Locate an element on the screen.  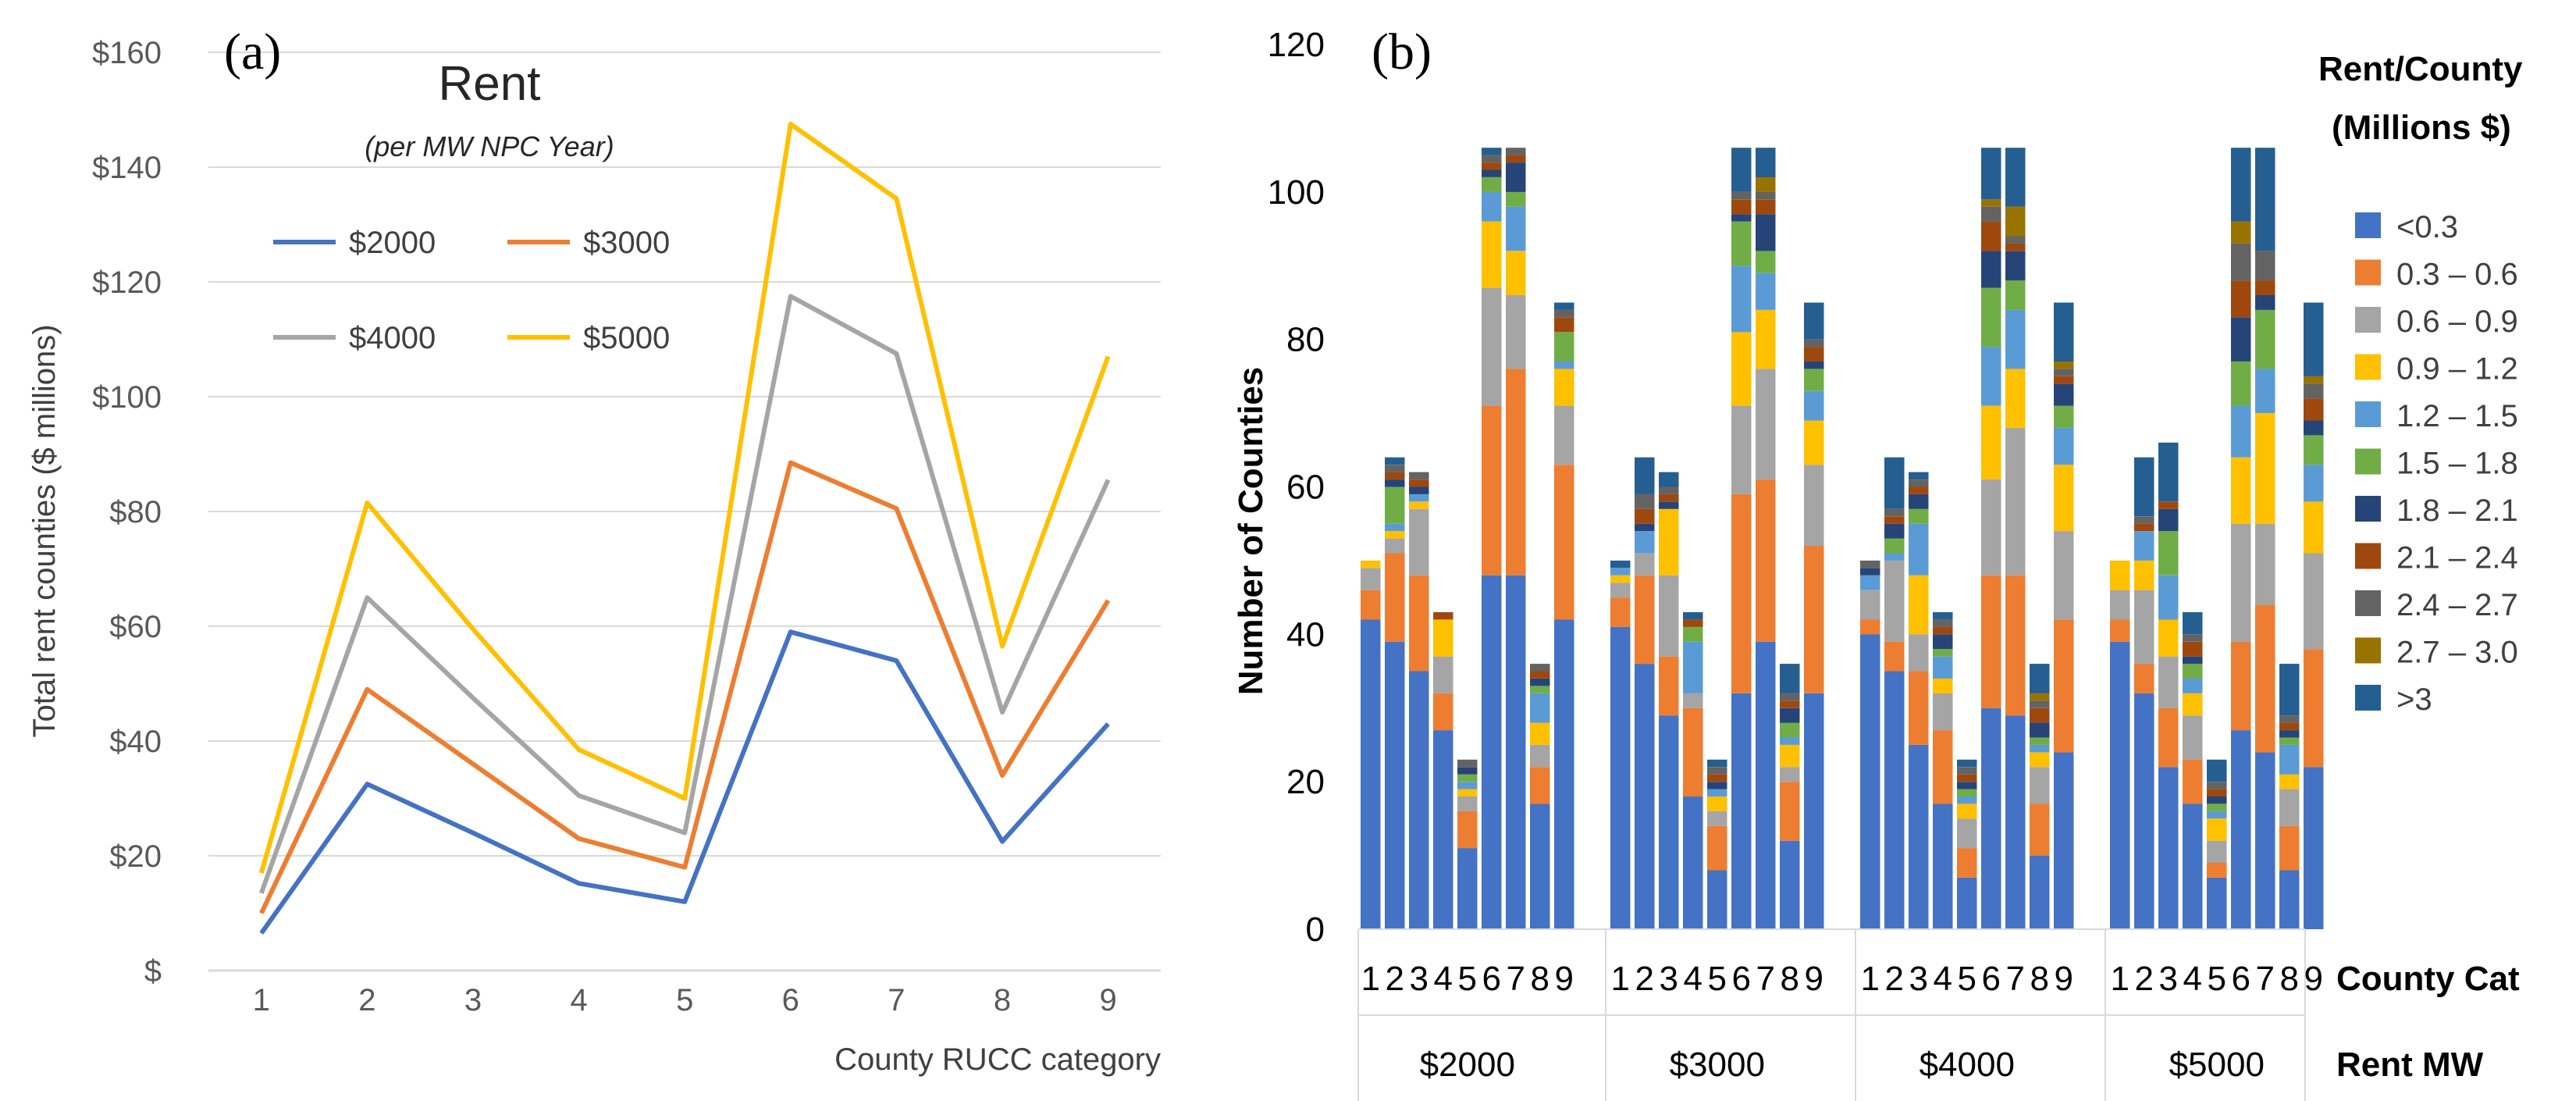
legend-label: 2.4 – 2.7 is located at coordinates (2457, 605).